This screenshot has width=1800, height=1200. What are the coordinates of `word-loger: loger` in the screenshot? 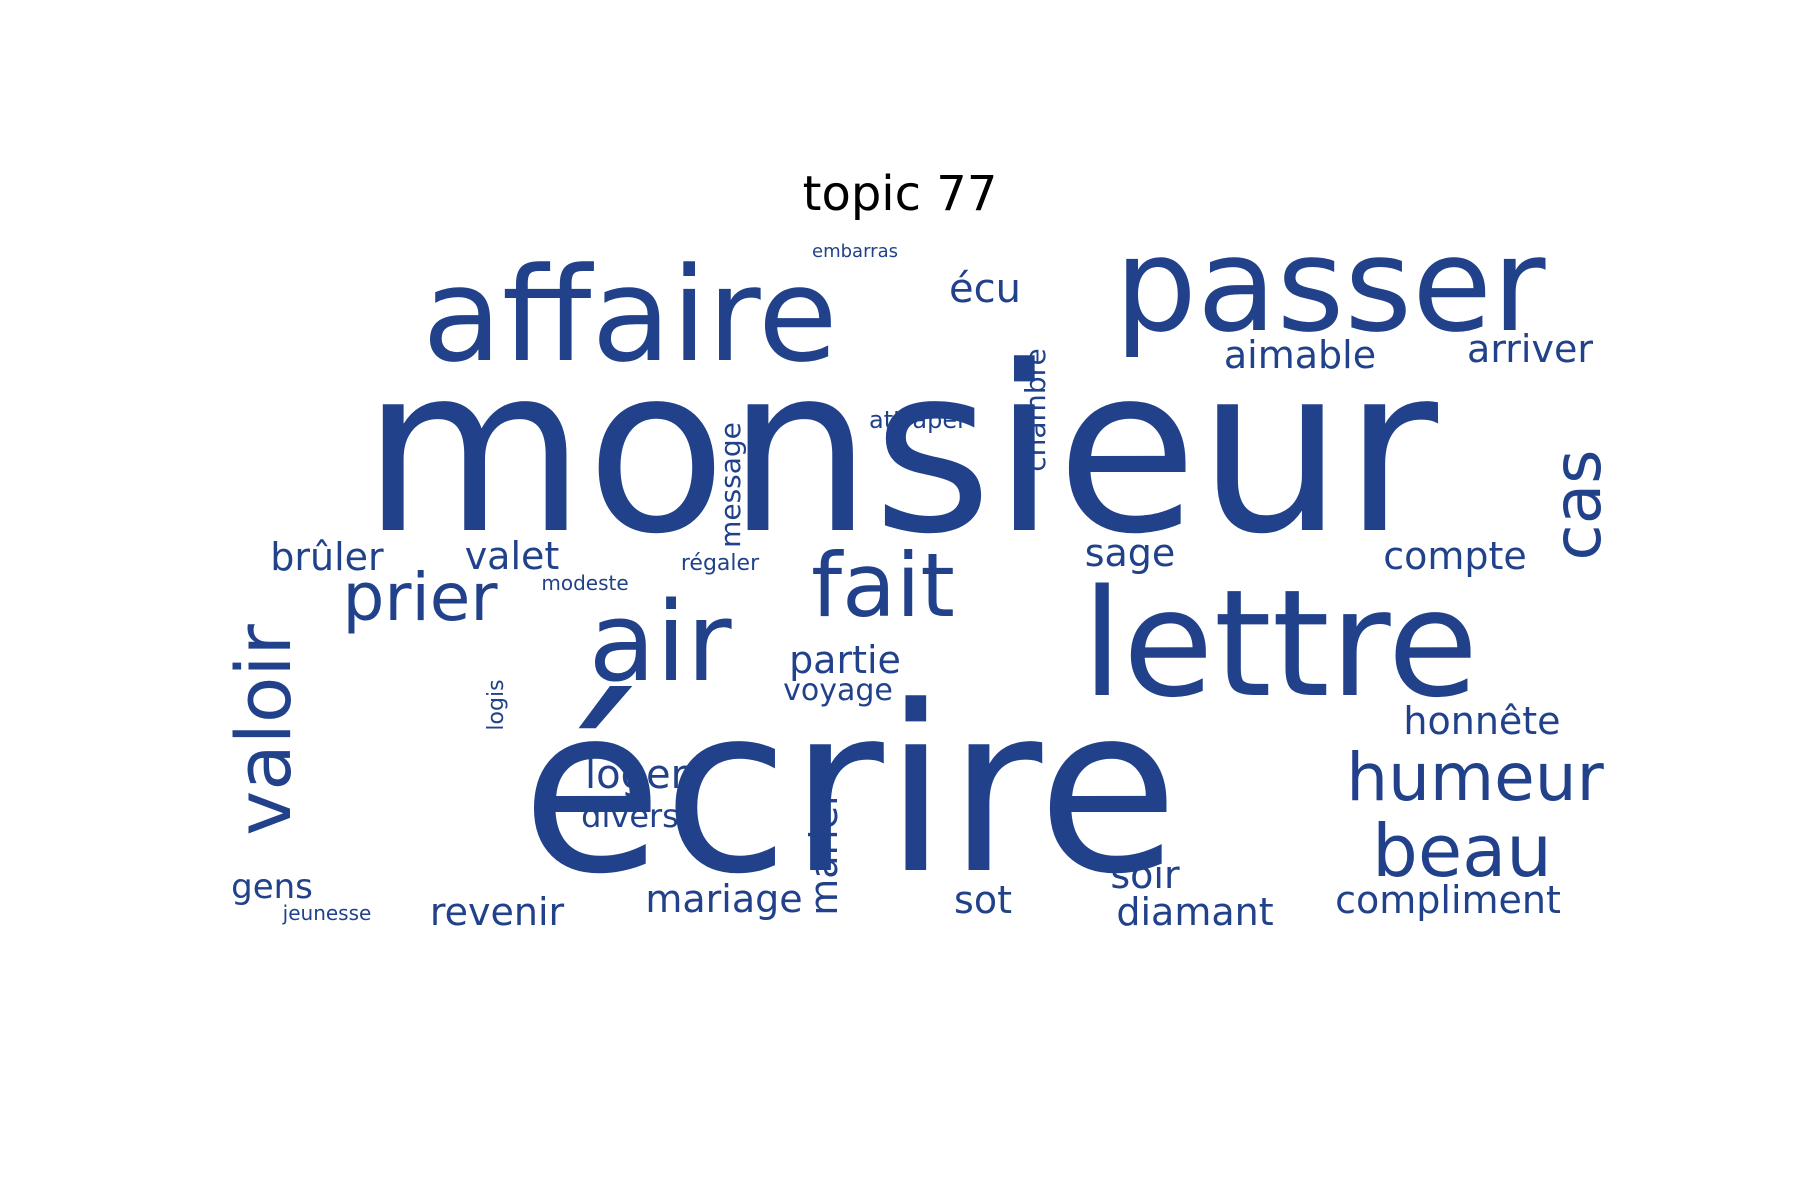 It's located at (636, 775).